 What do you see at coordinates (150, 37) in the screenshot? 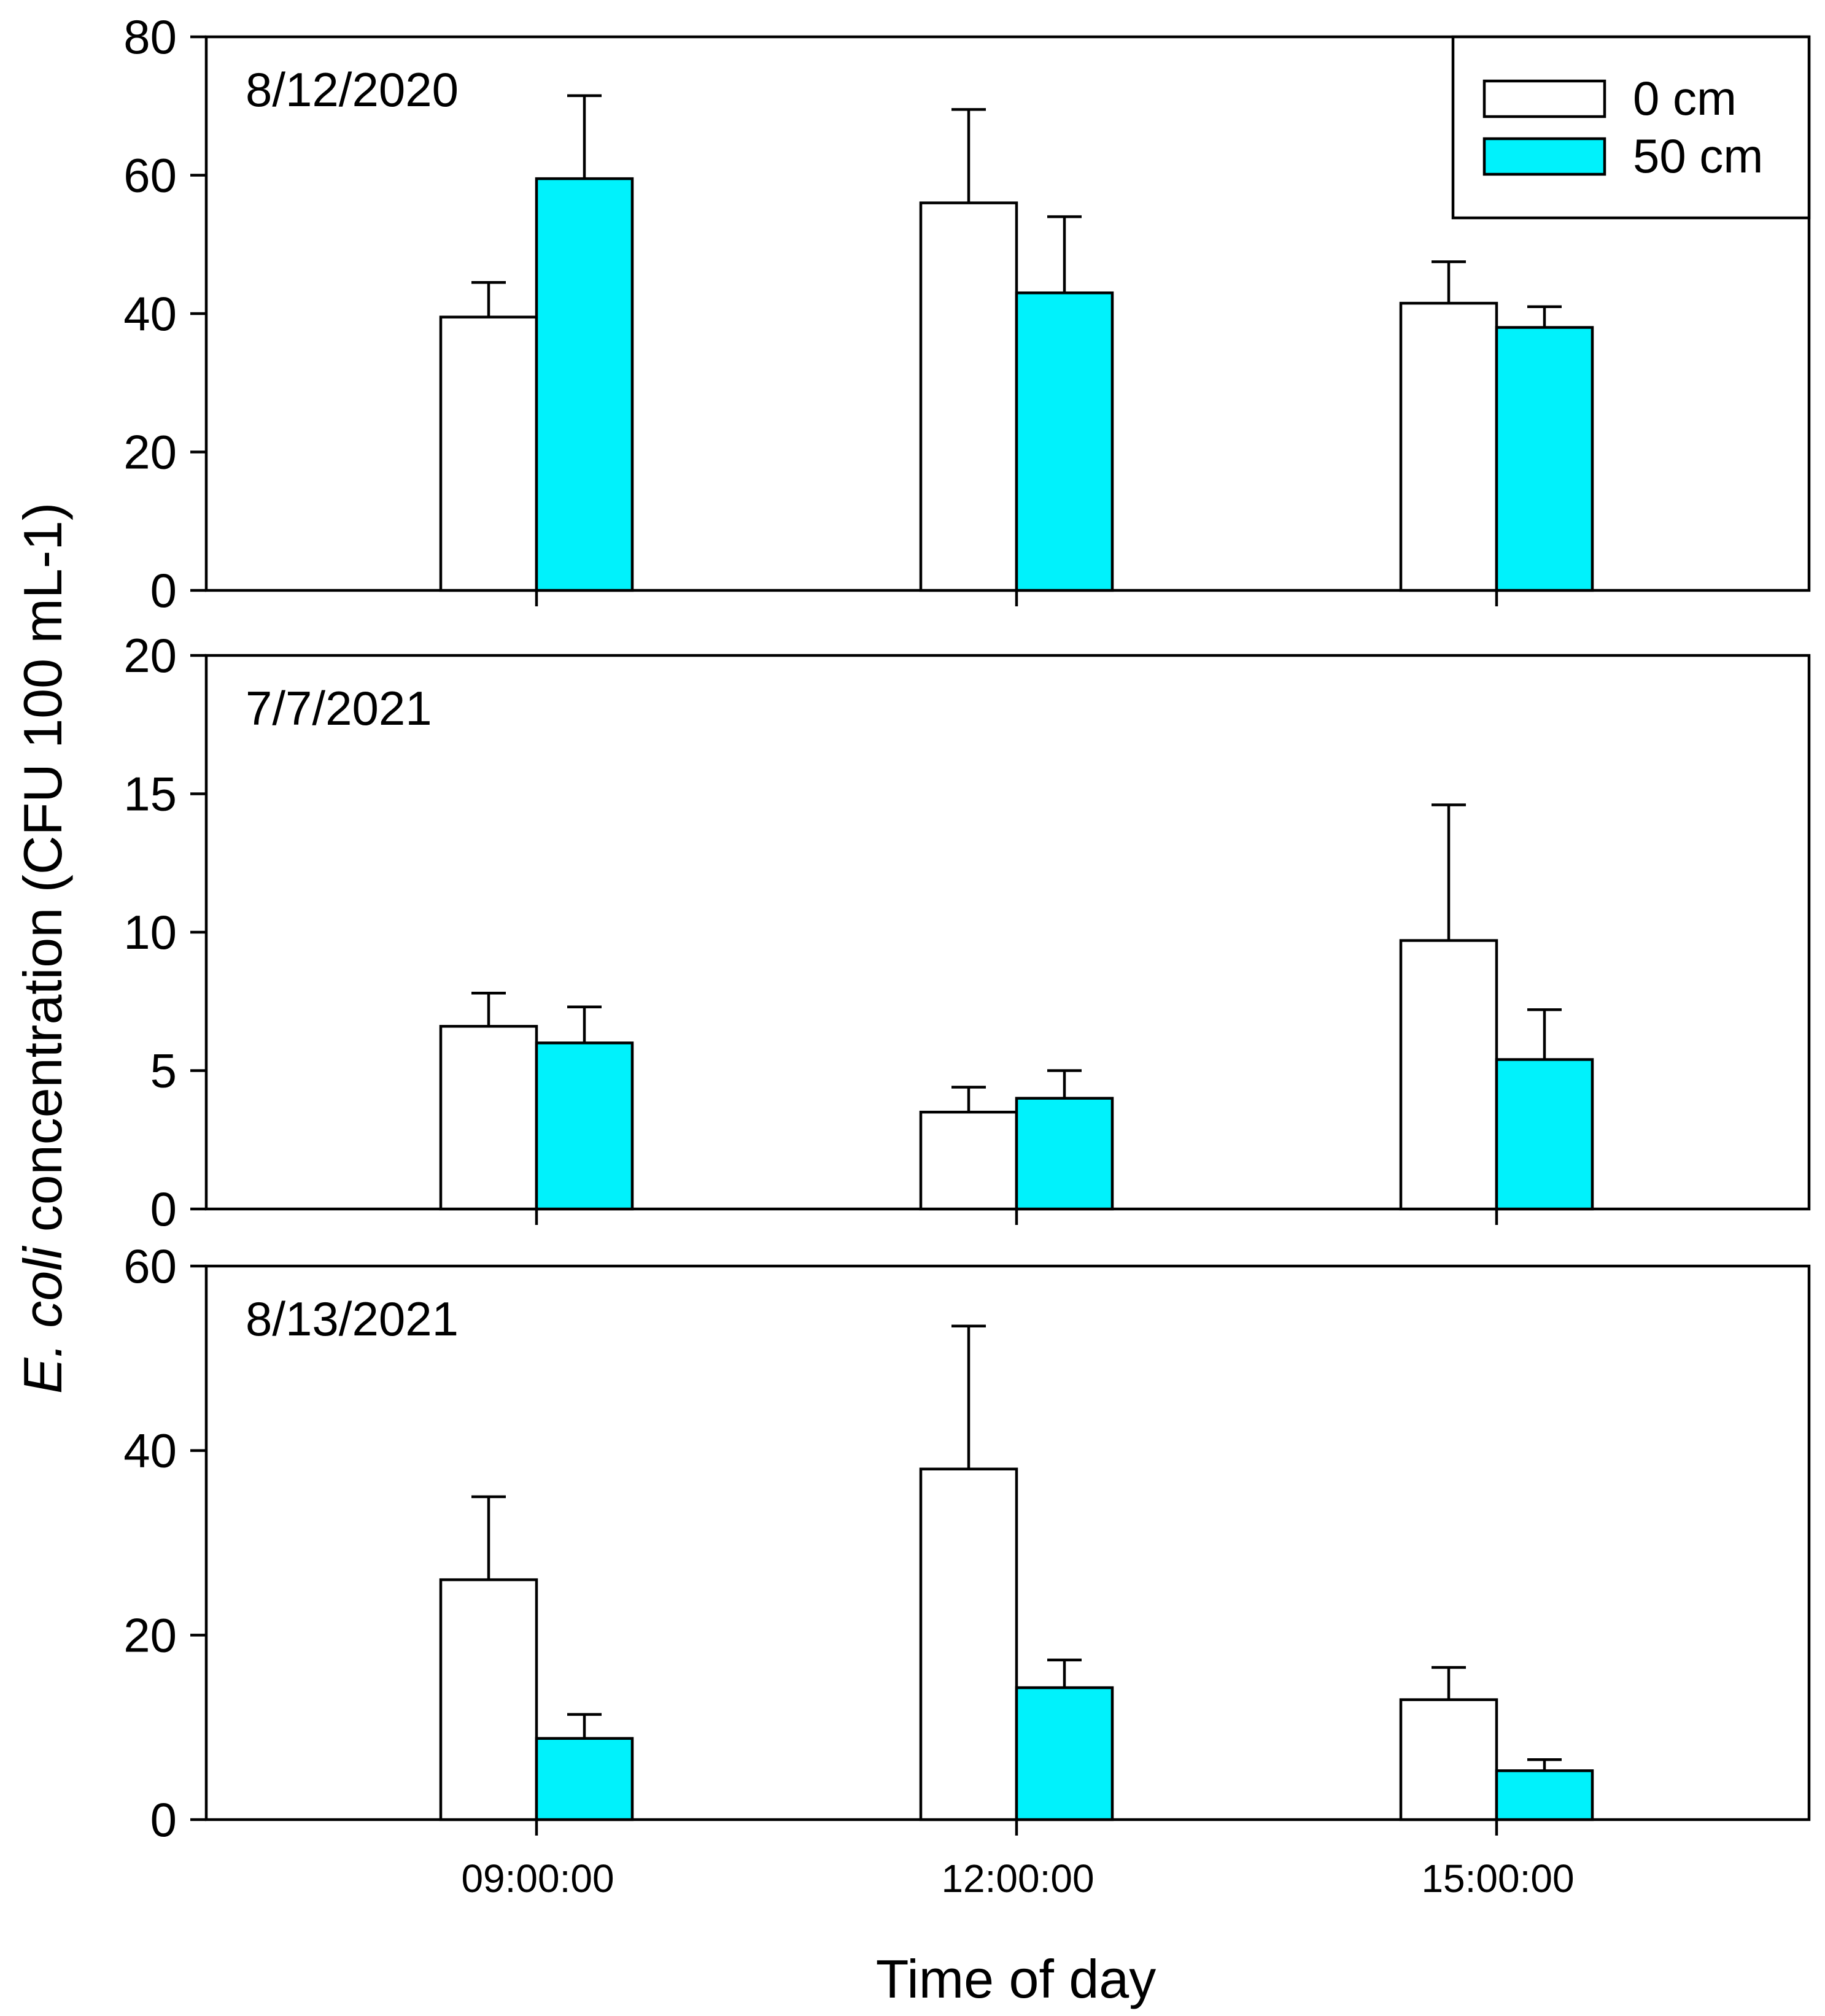
I see `y-tick-label: 80` at bounding box center [150, 37].